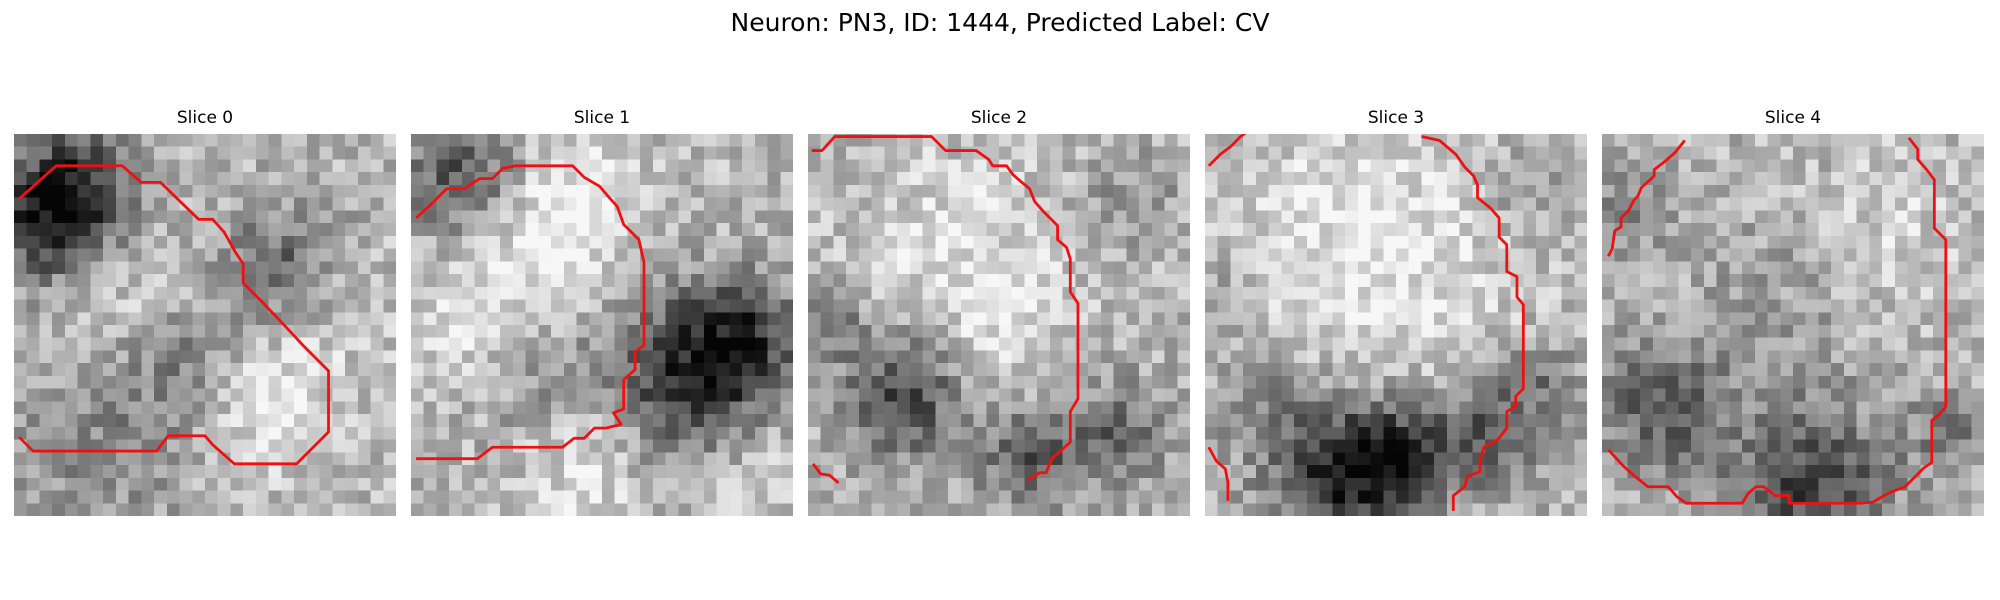  I want to click on slice-panel-4: Slice 4, so click(1793, 312).